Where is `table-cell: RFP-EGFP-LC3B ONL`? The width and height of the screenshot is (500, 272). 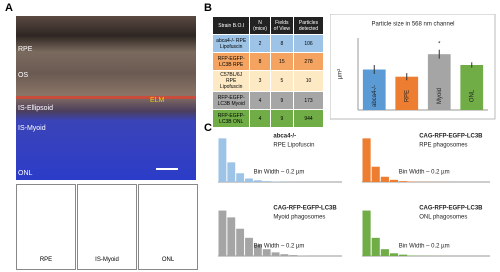 table-cell: RFP-EGFP-LC3B ONL is located at coordinates (231, 118).